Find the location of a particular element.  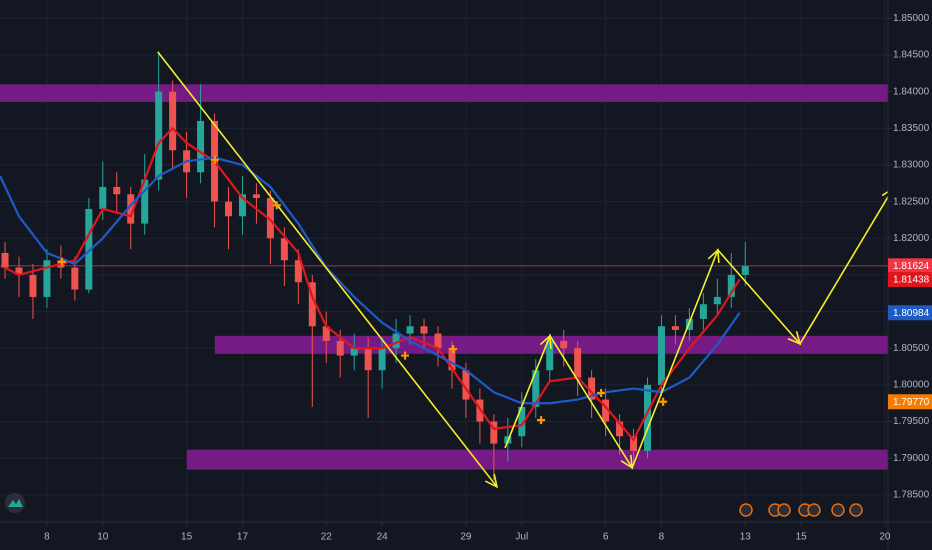

x-tick-label: 13 is located at coordinates (746, 537).